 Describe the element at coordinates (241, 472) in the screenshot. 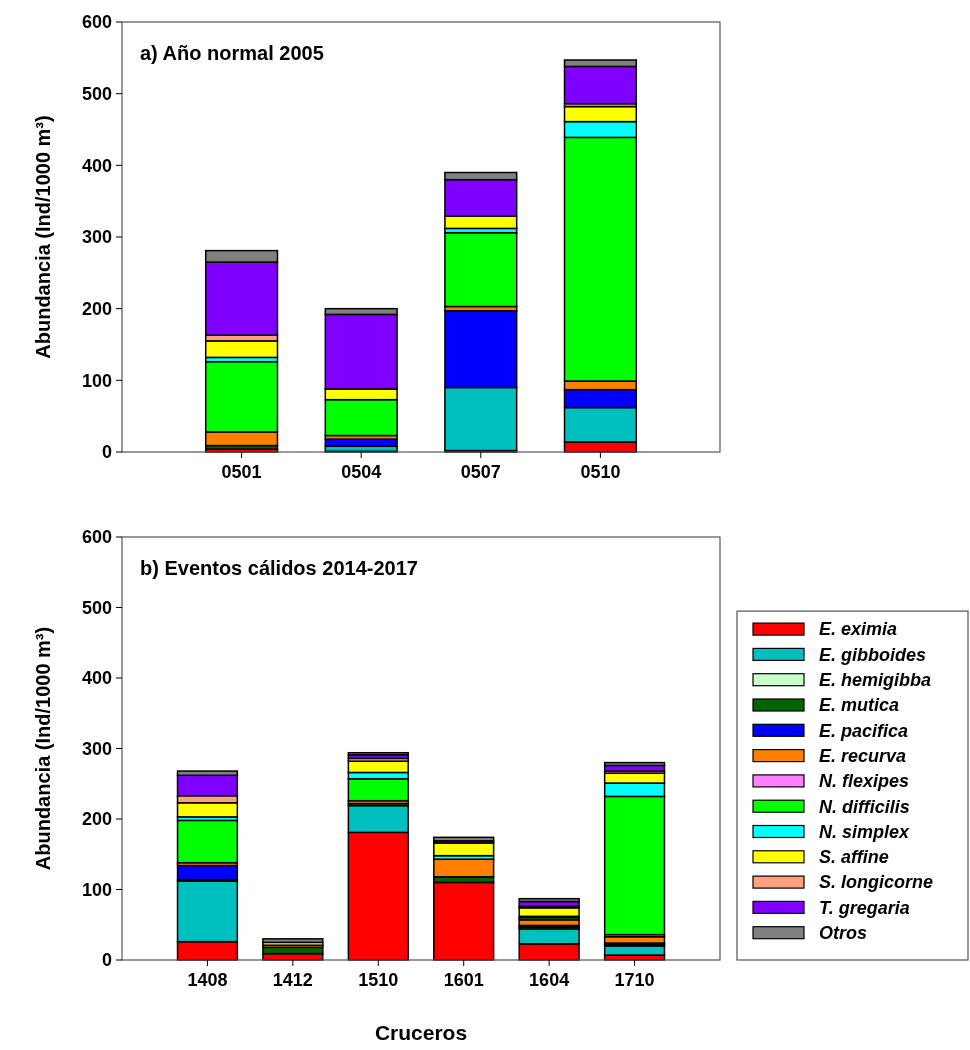

I see `x-tick-label: 0501` at that location.